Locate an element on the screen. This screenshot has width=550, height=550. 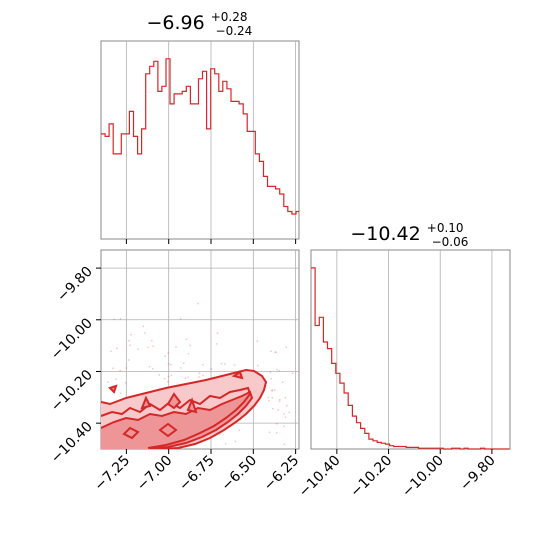
x-tick-label: −10.40 is located at coordinates (320, 477).